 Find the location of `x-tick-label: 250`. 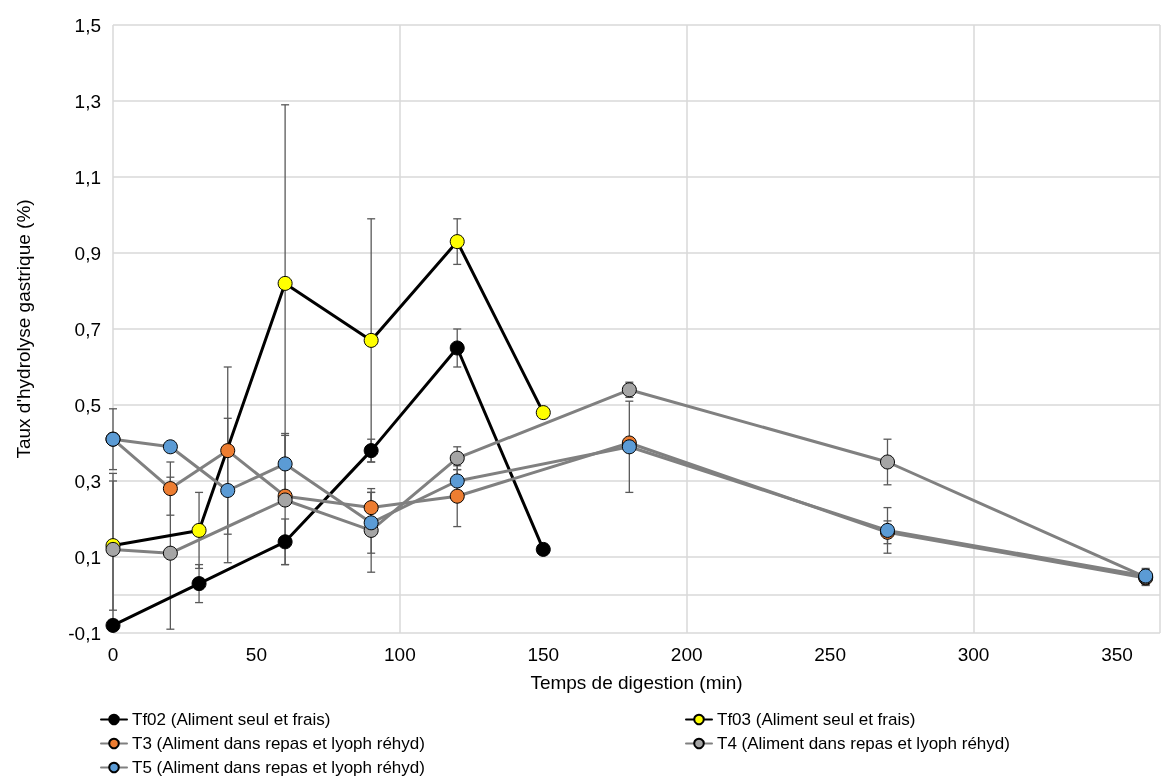

x-tick-label: 250 is located at coordinates (830, 654).